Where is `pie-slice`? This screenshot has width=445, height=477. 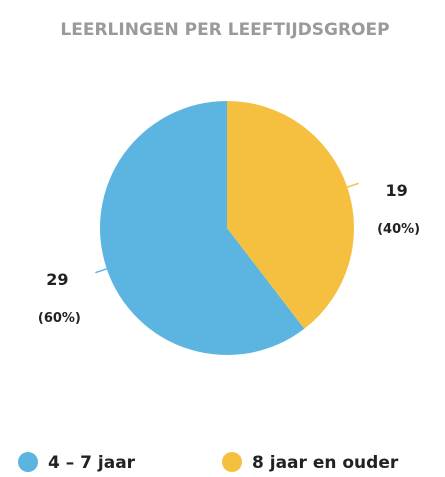 pie-slice is located at coordinates (290, 215).